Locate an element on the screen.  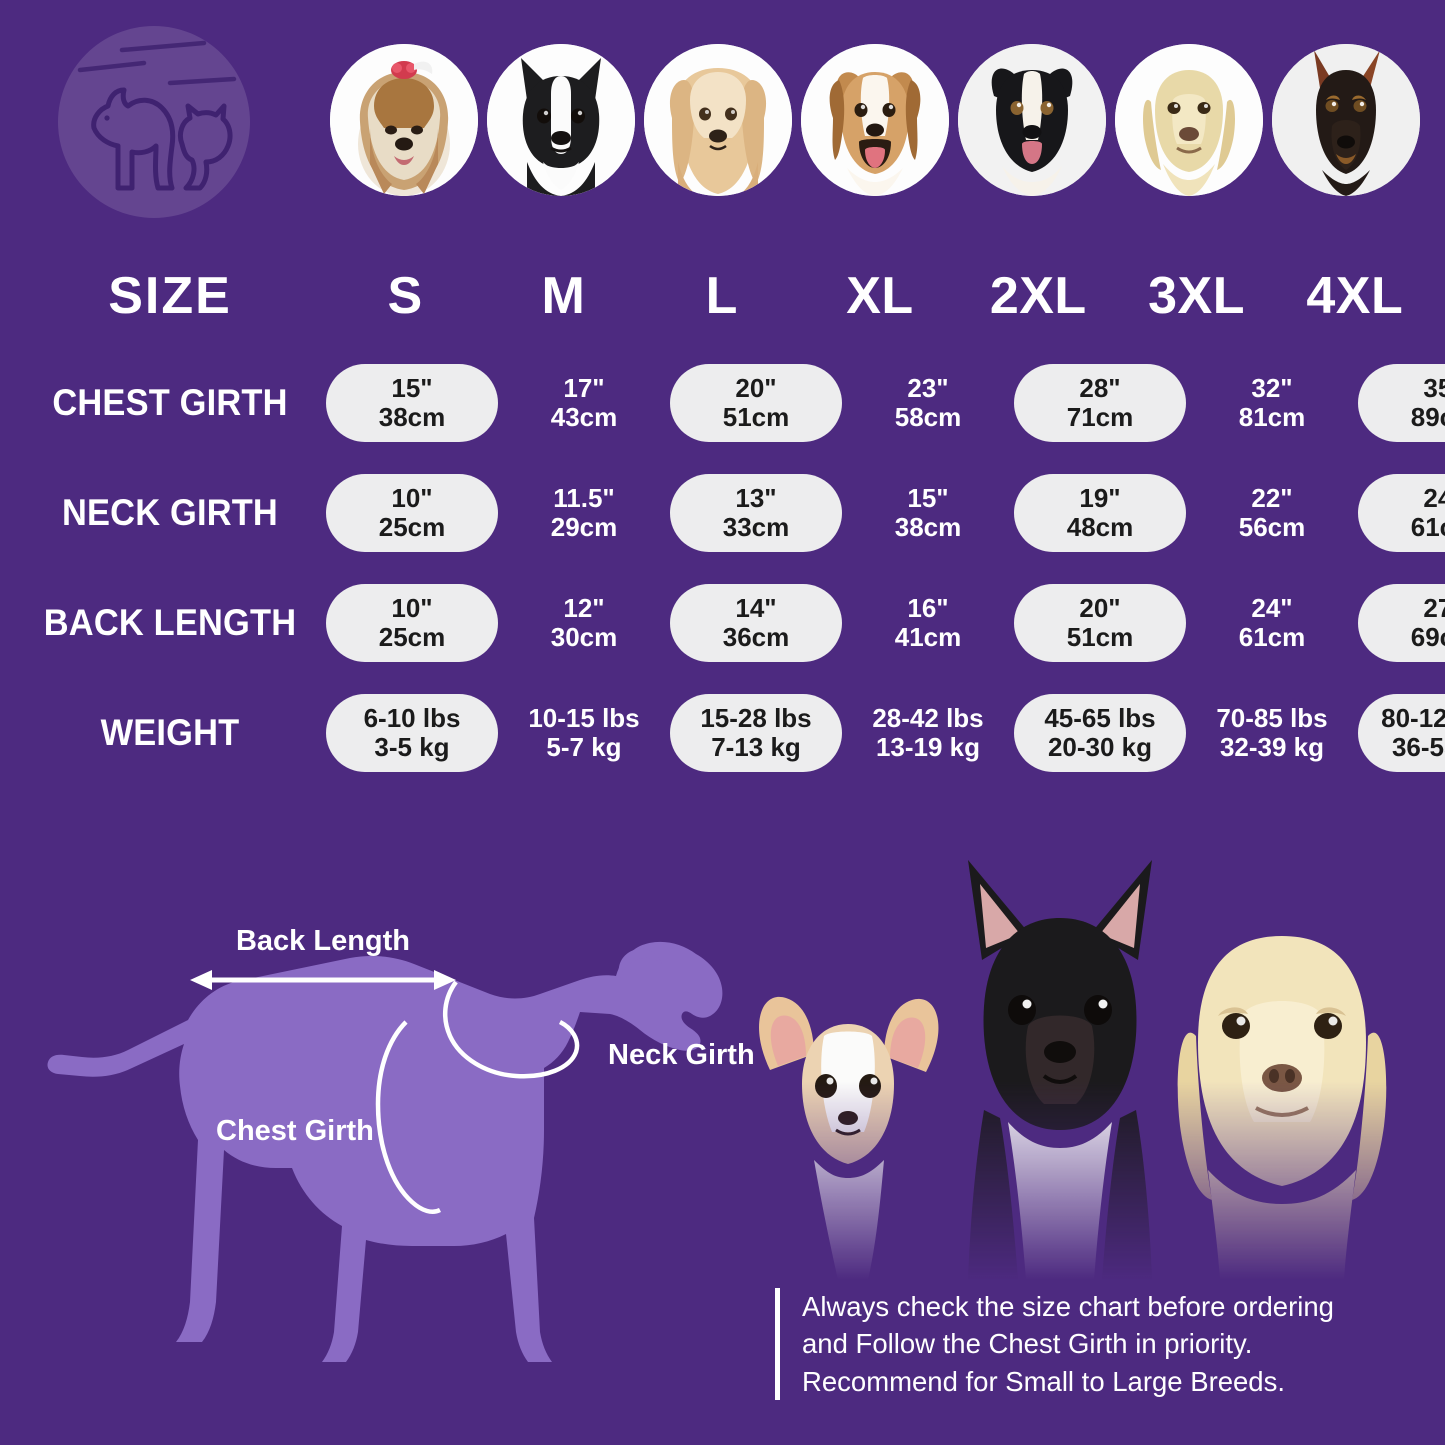
table-cell: 28" 71cm is located at coordinates (1100, 403).